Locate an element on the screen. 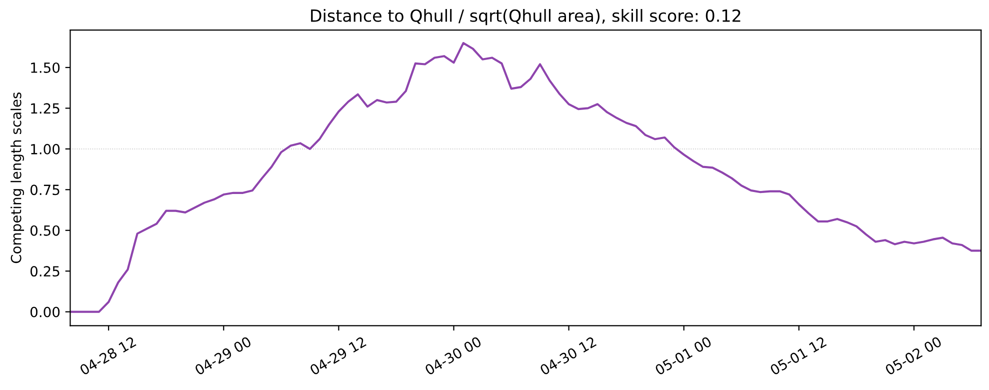  y-tick-label: 1.25 is located at coordinates (45, 108).